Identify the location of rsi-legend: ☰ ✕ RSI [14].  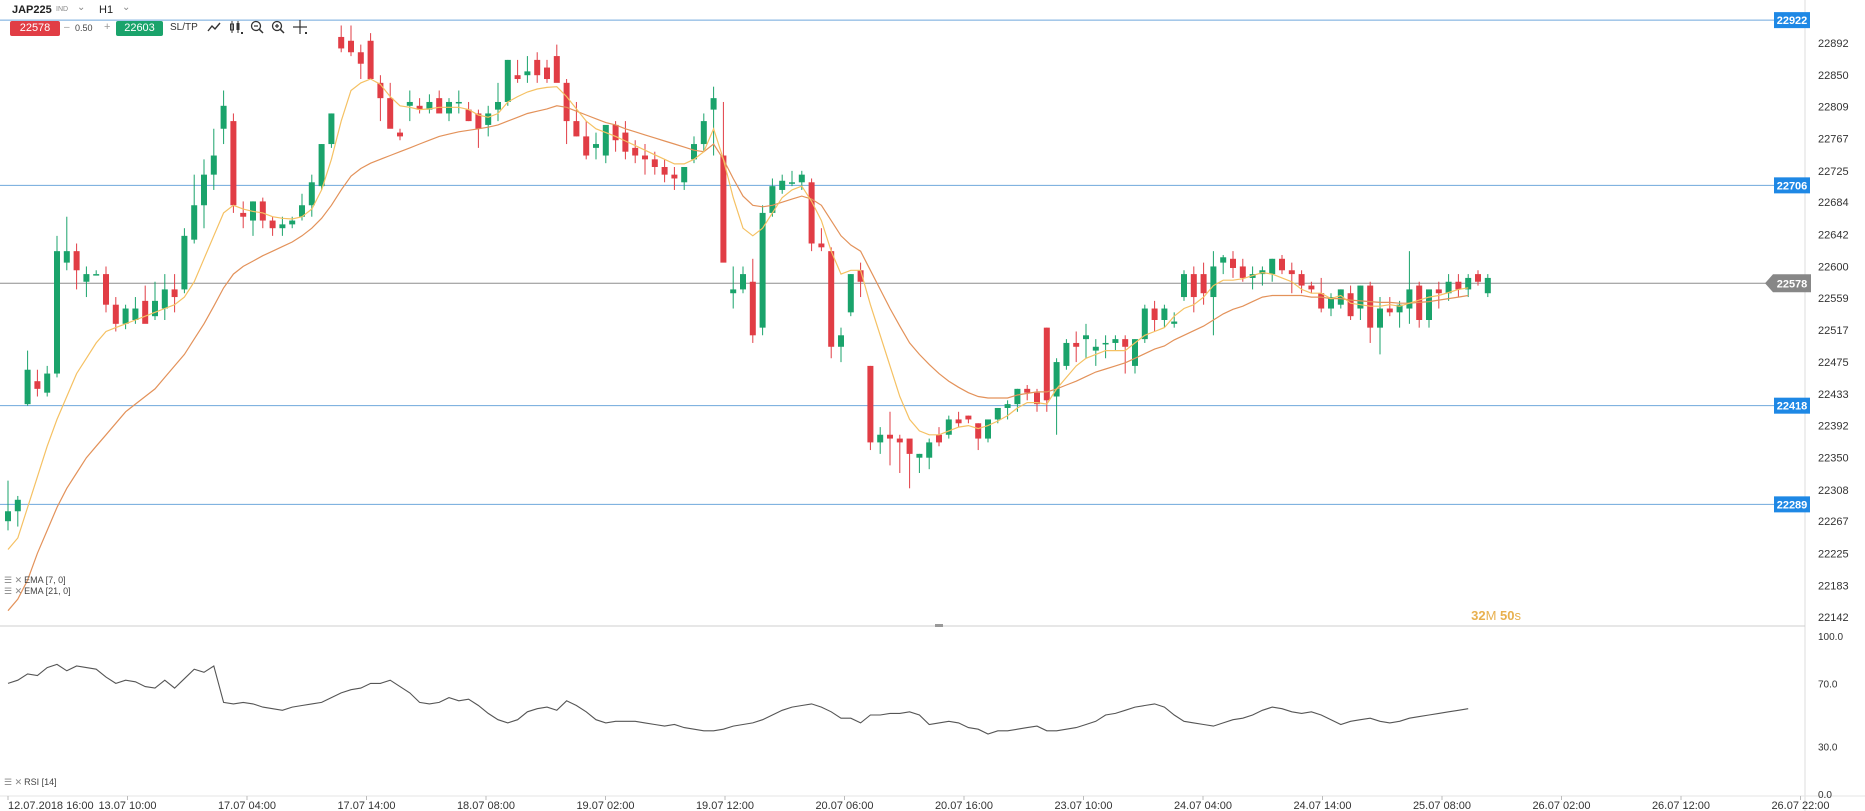
(30, 782).